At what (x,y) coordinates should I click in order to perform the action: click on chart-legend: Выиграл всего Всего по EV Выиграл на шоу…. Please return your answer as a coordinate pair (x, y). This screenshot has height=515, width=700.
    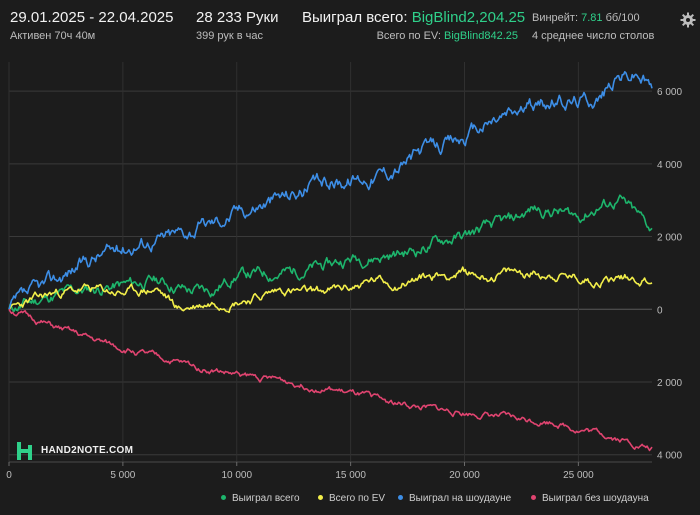
    Looking at the image, I should click on (350, 500).